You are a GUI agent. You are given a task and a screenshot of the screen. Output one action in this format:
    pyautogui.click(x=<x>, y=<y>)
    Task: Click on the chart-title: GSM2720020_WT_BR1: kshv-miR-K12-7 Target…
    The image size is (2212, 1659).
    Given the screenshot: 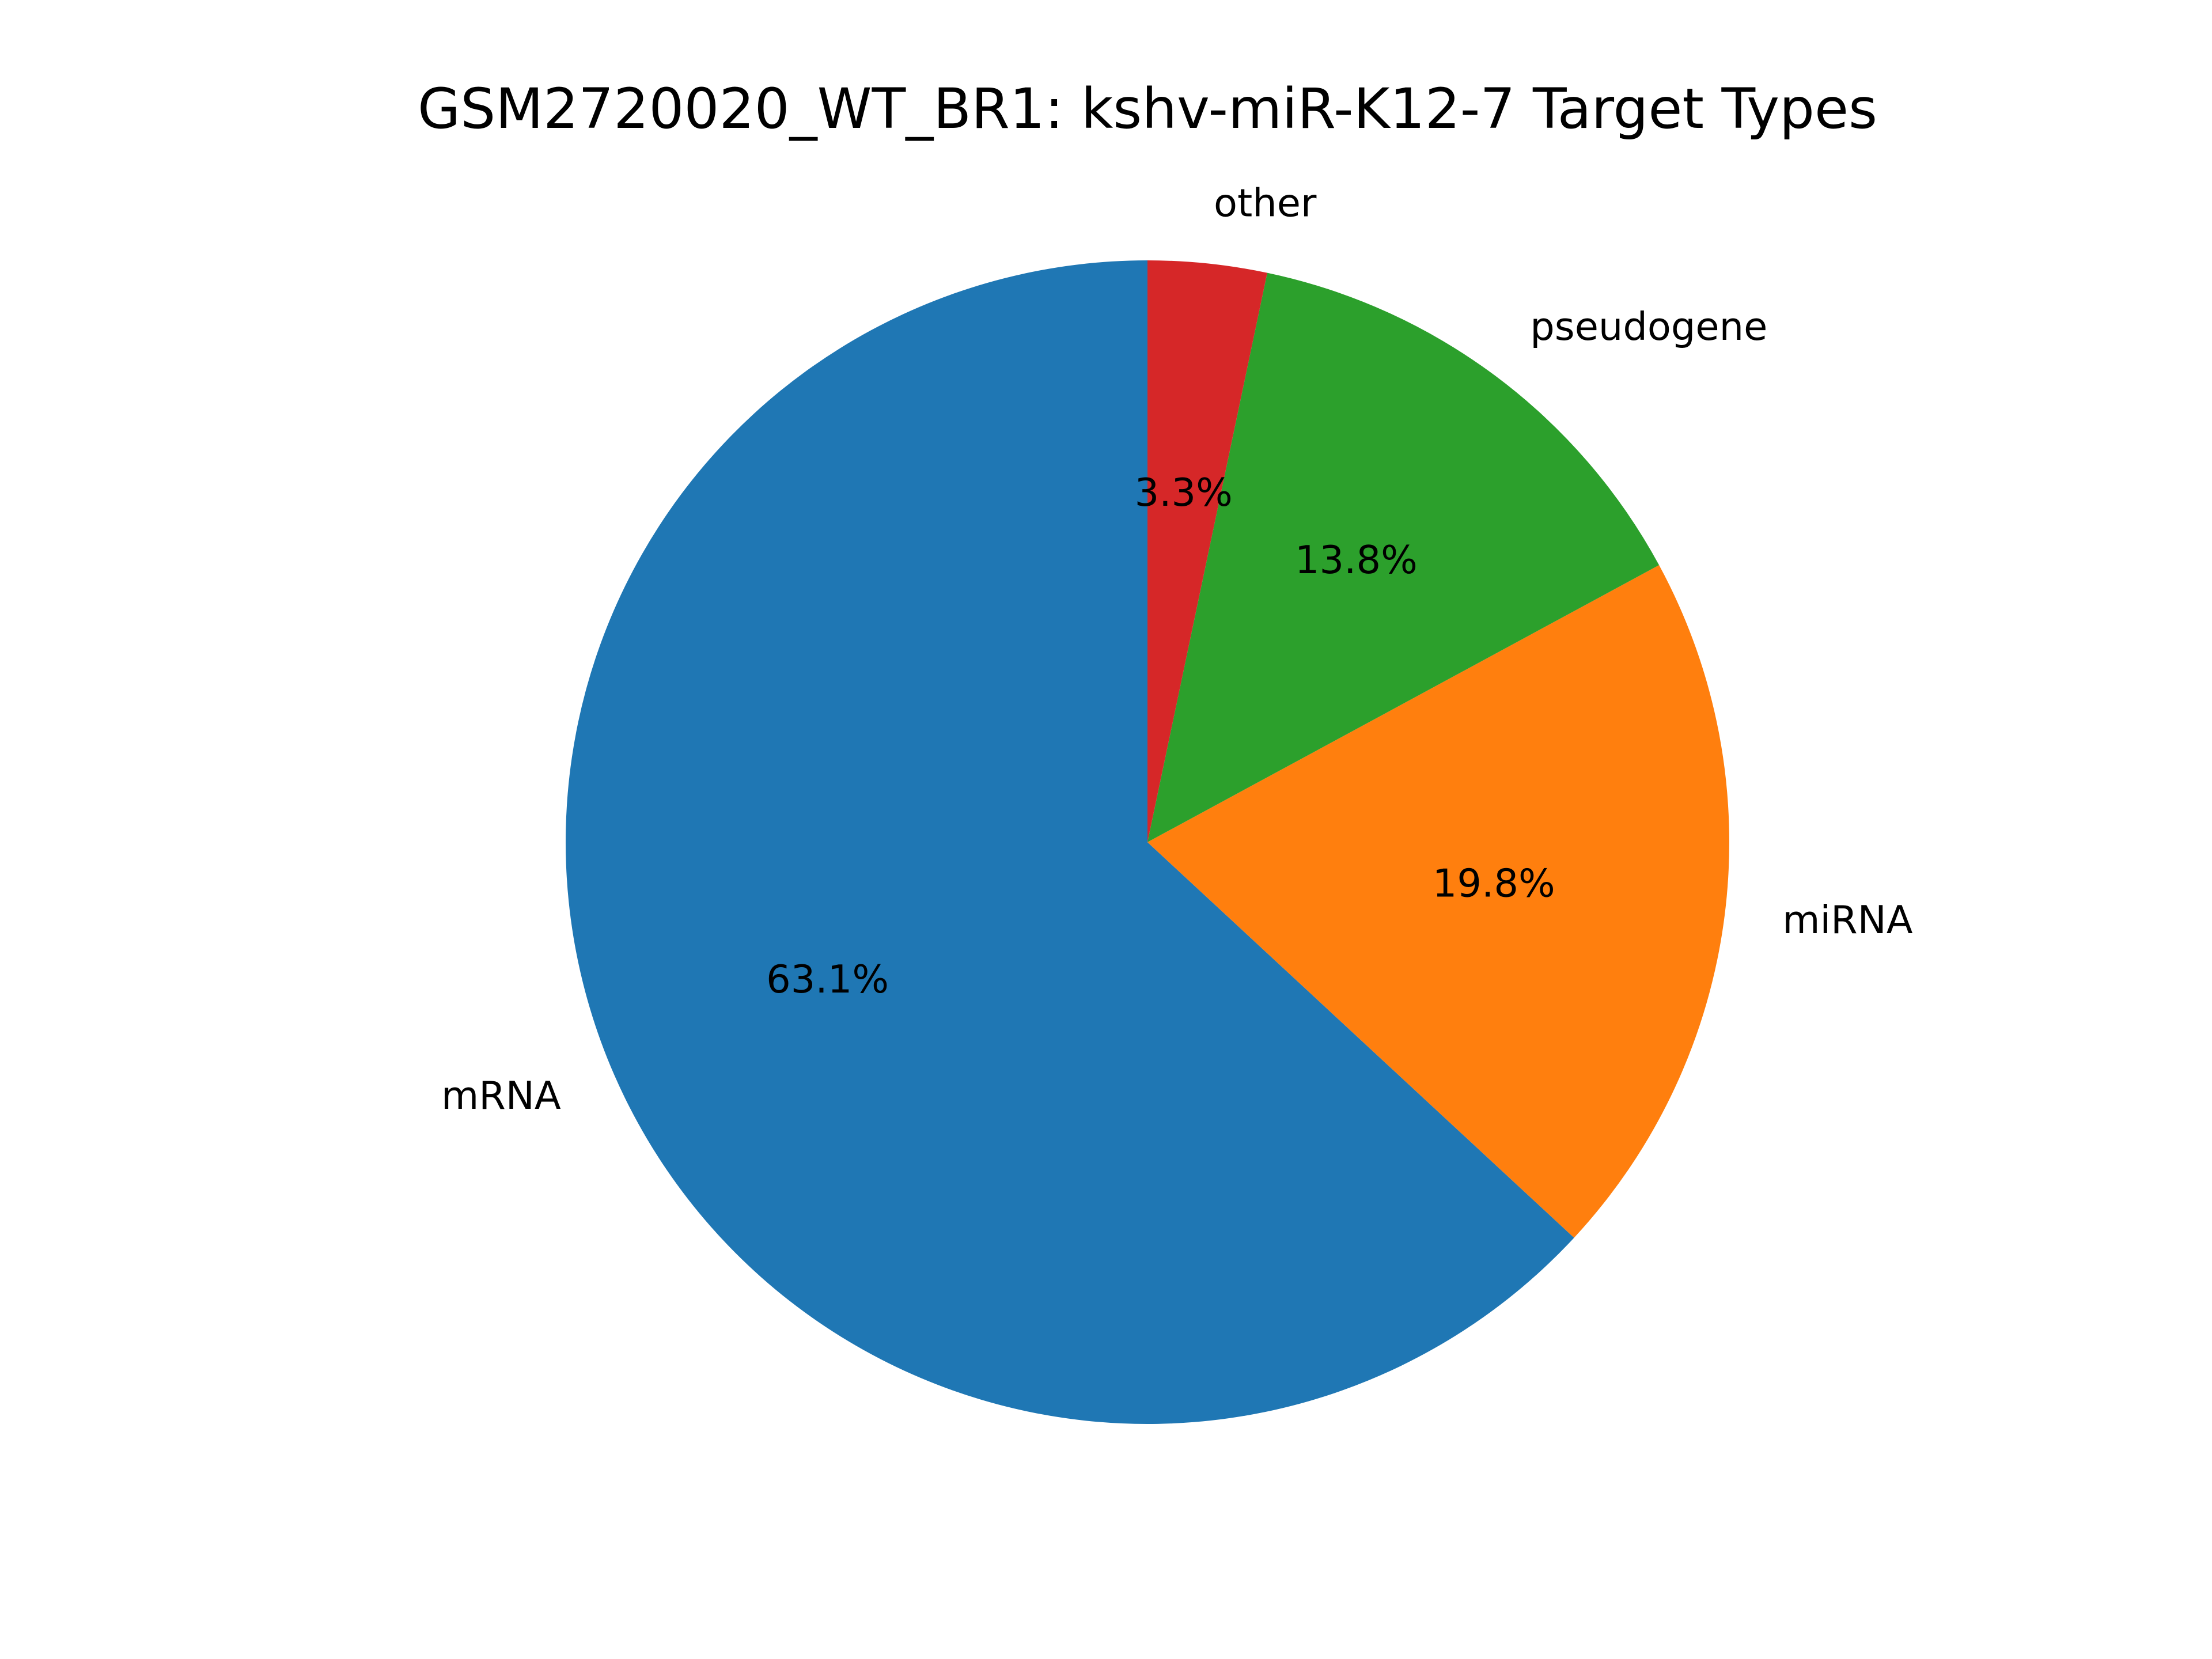 What is the action you would take?
    pyautogui.click(x=1147, y=109)
    